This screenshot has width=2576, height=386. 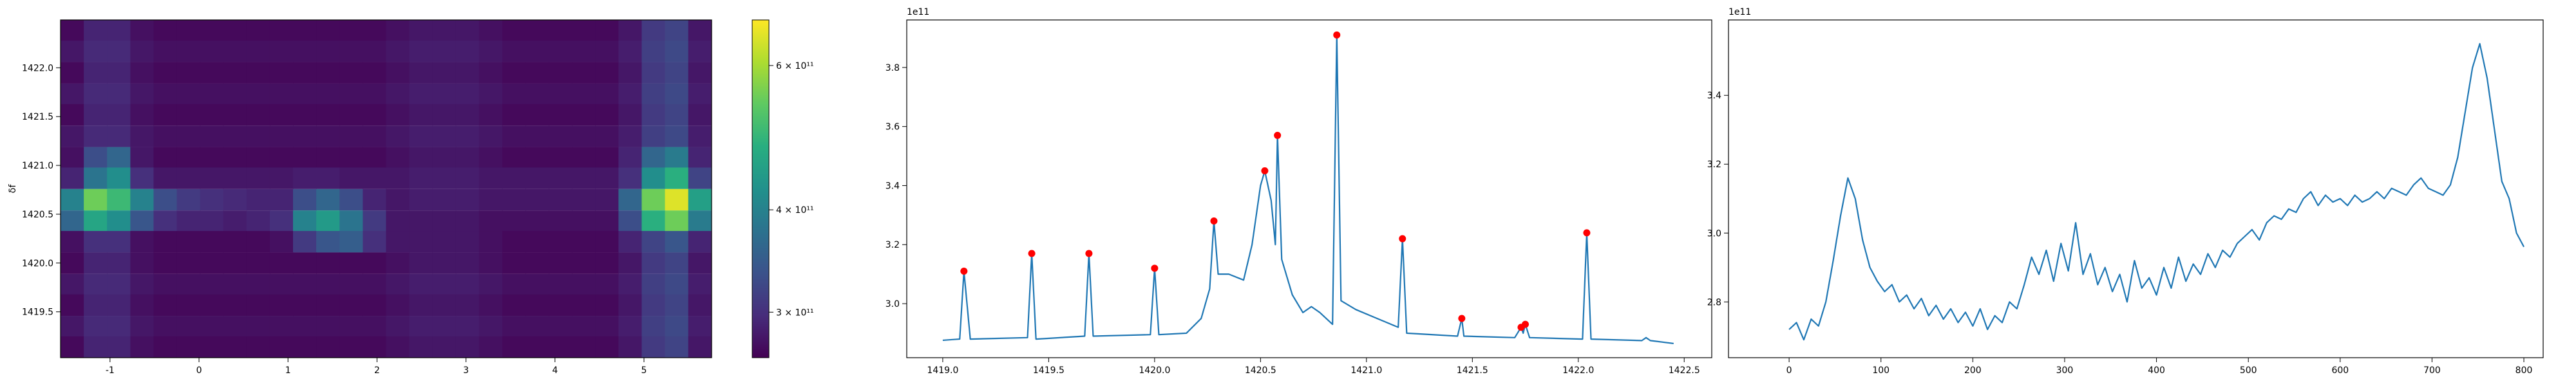 I want to click on x-tick-label: 300, so click(x=2065, y=370).